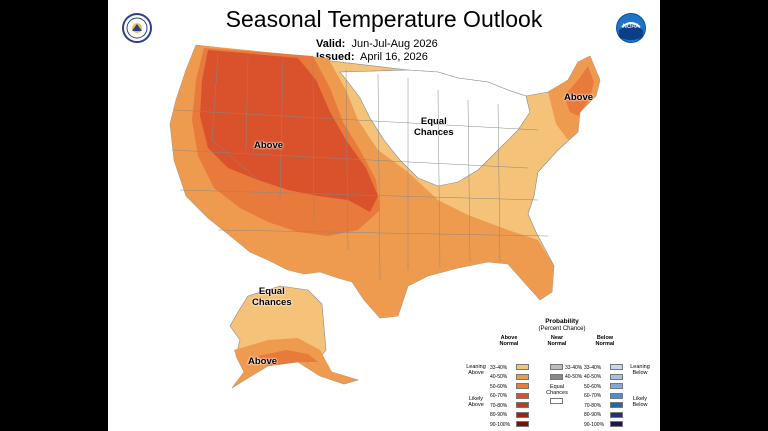 The height and width of the screenshot is (431, 768). What do you see at coordinates (593, 377) in the screenshot?
I see `below-label: 40-50%` at bounding box center [593, 377].